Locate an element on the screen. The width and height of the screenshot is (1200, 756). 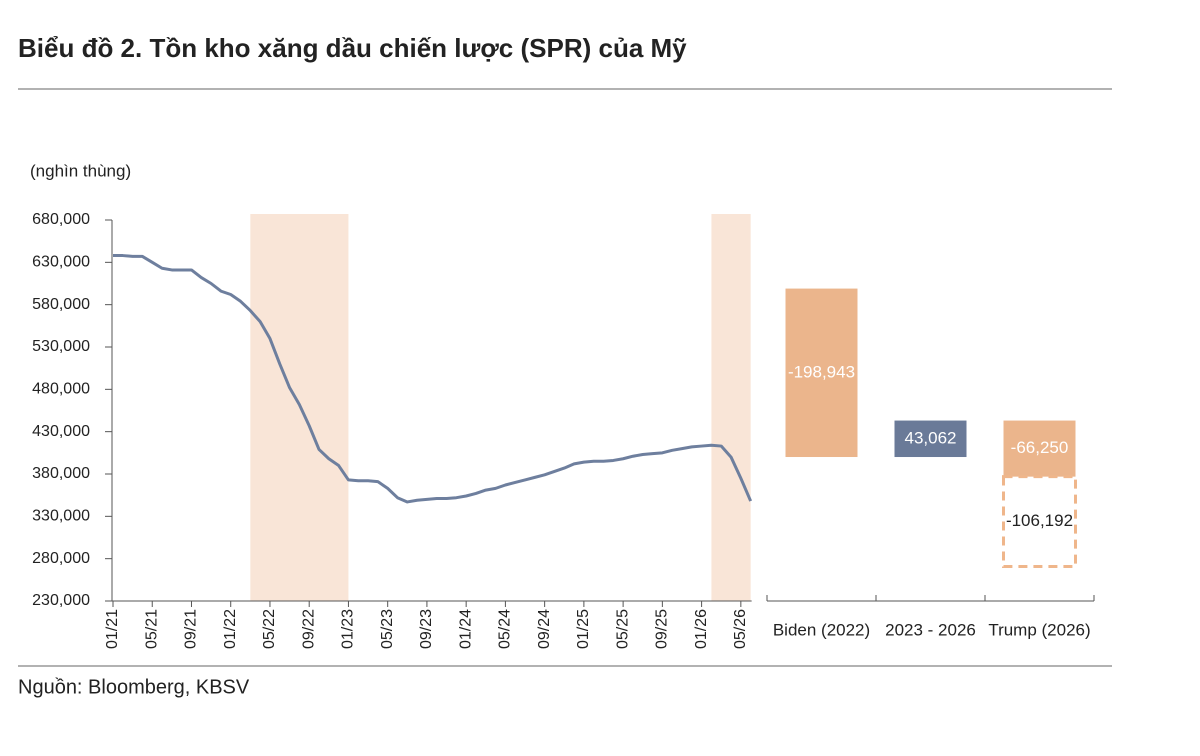
x-tick-label: 01/24 is located at coordinates (465, 629).